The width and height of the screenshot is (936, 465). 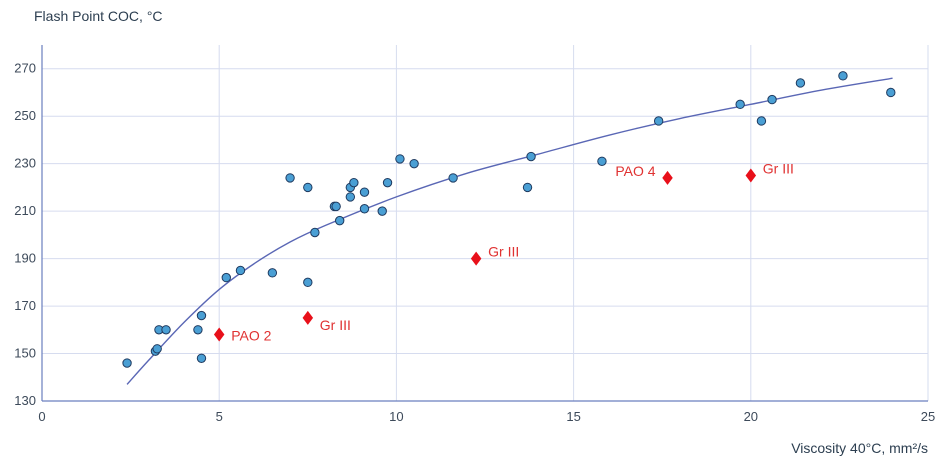 What do you see at coordinates (25, 353) in the screenshot?
I see `y-tick-label: 150` at bounding box center [25, 353].